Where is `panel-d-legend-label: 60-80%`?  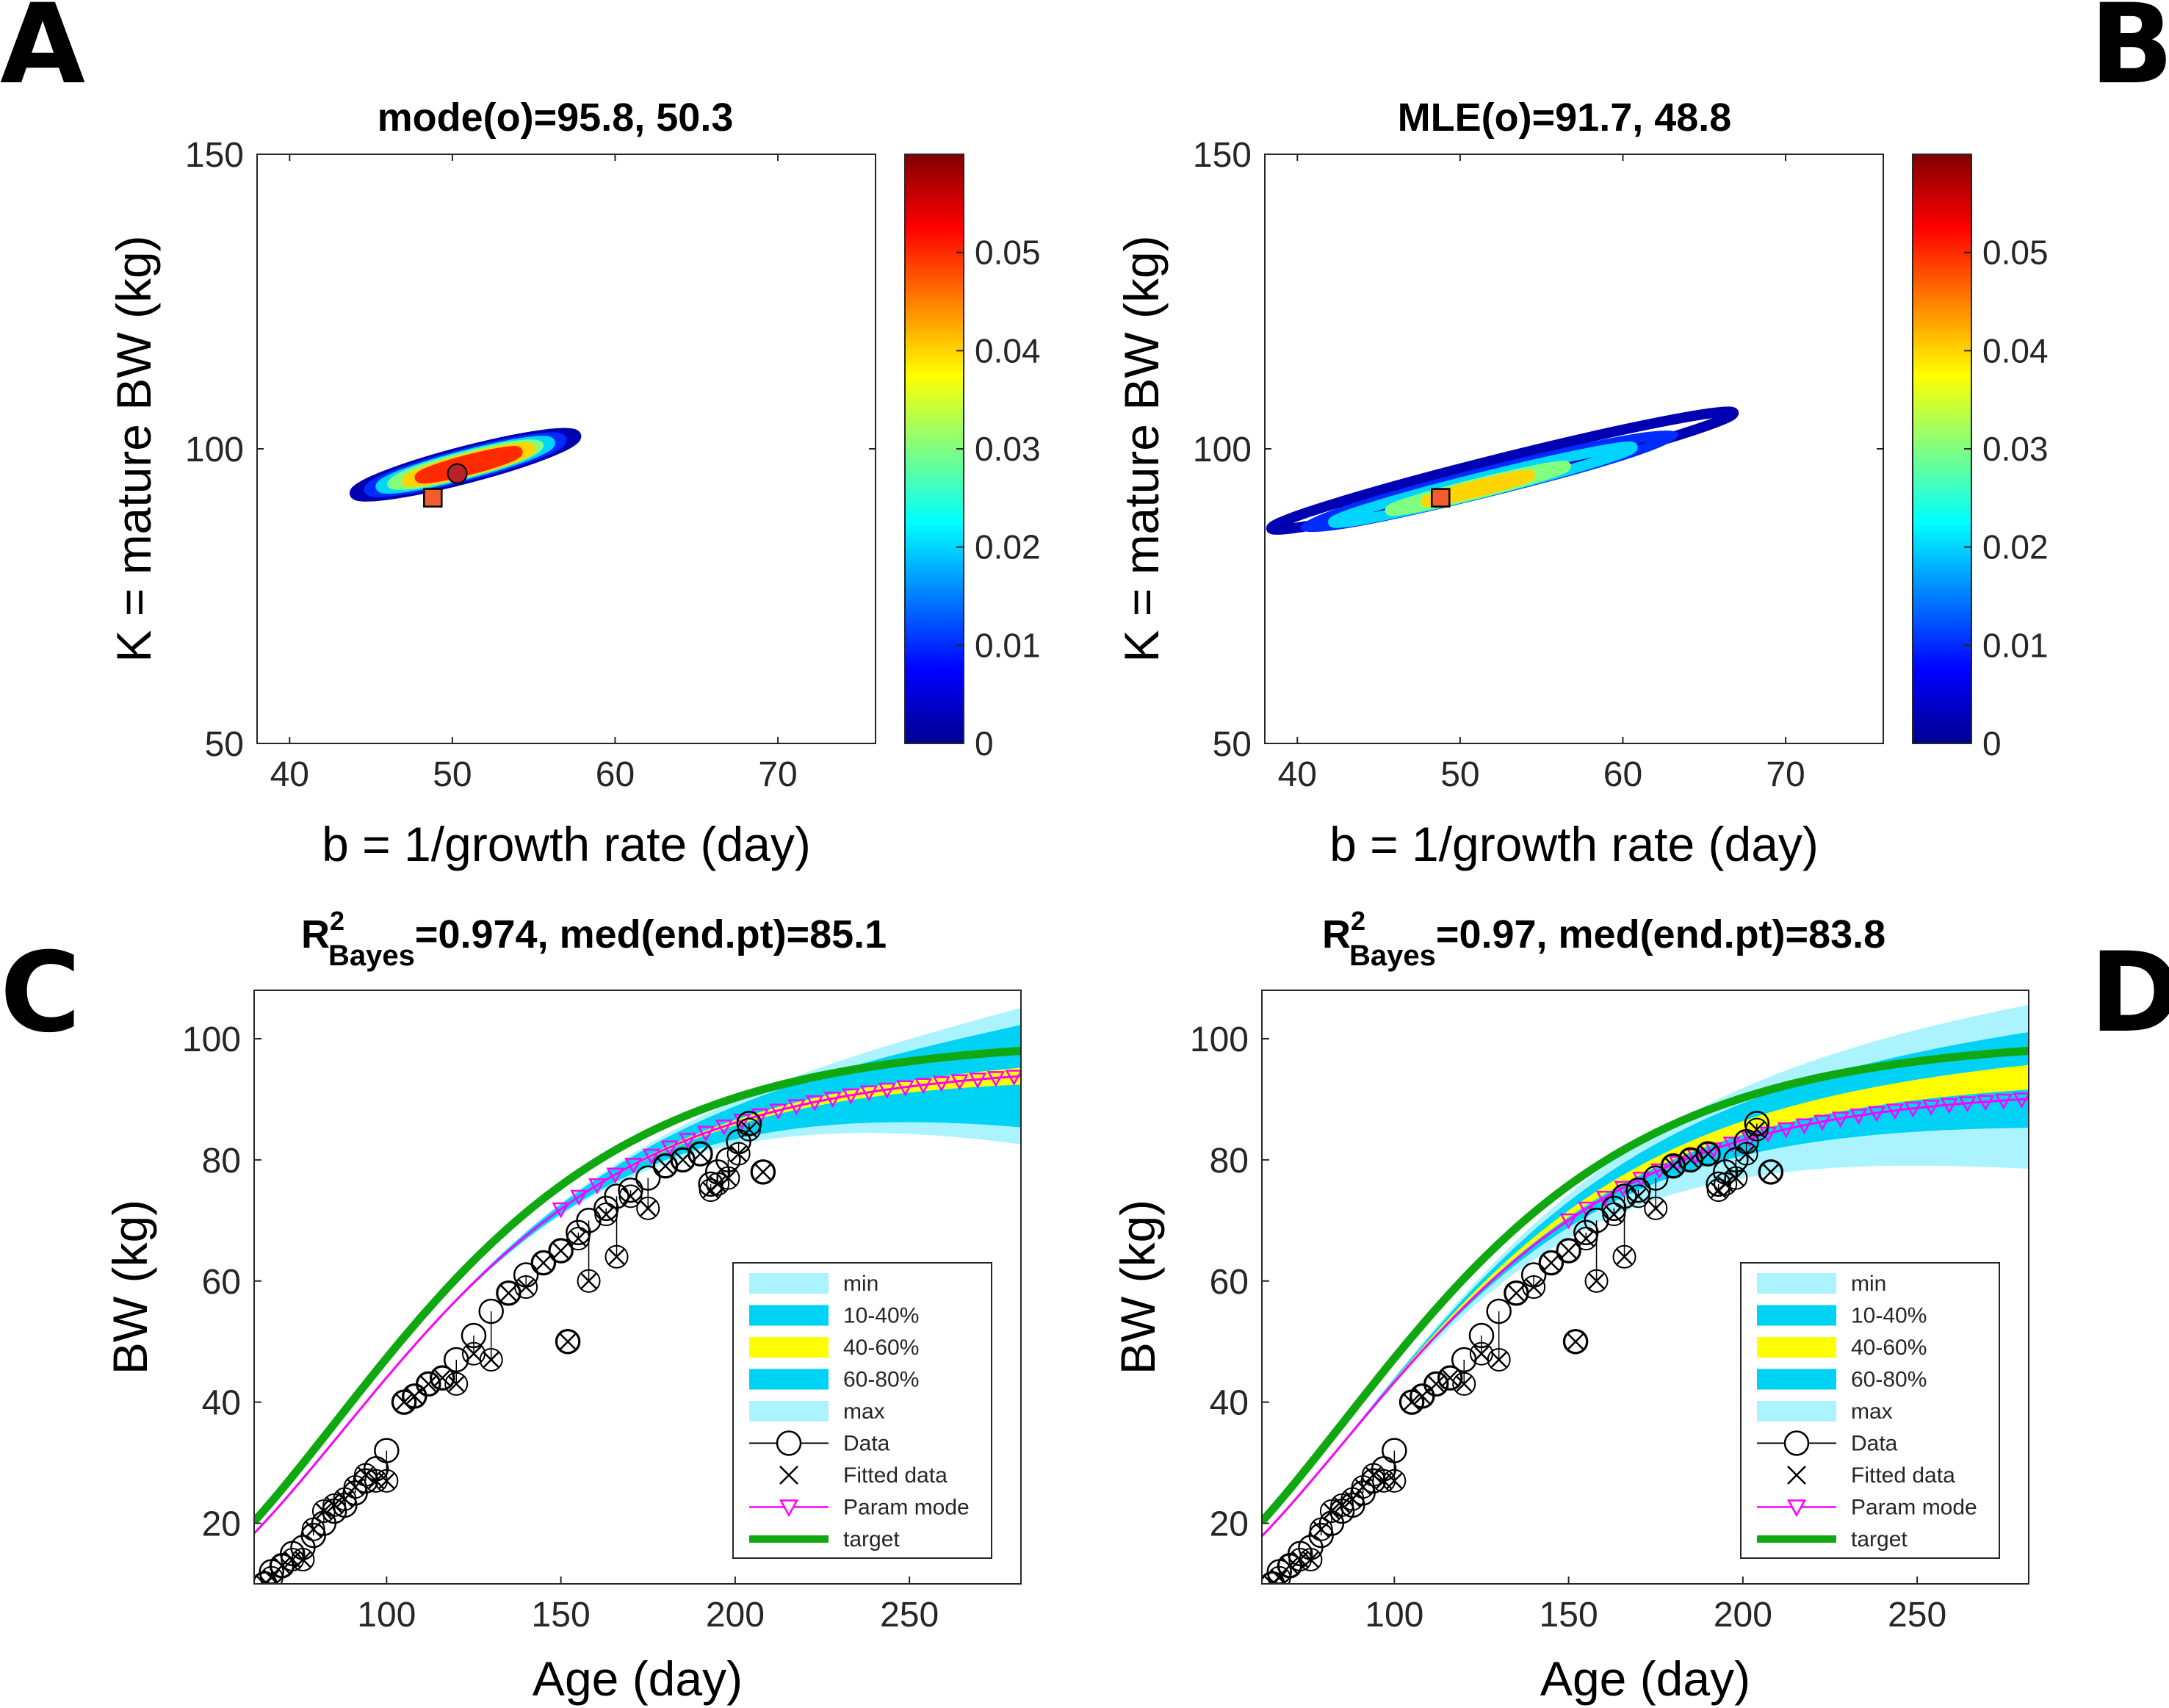 panel-d-legend-label: 60-80% is located at coordinates (1889, 1380).